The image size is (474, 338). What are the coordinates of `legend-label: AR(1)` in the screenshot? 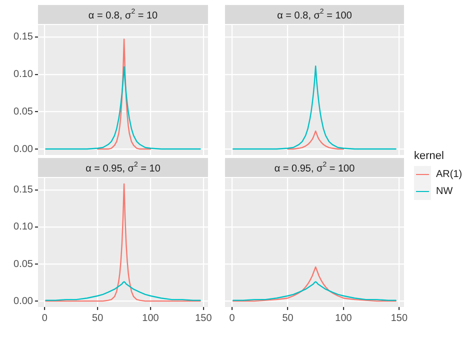 It's located at (449, 174).